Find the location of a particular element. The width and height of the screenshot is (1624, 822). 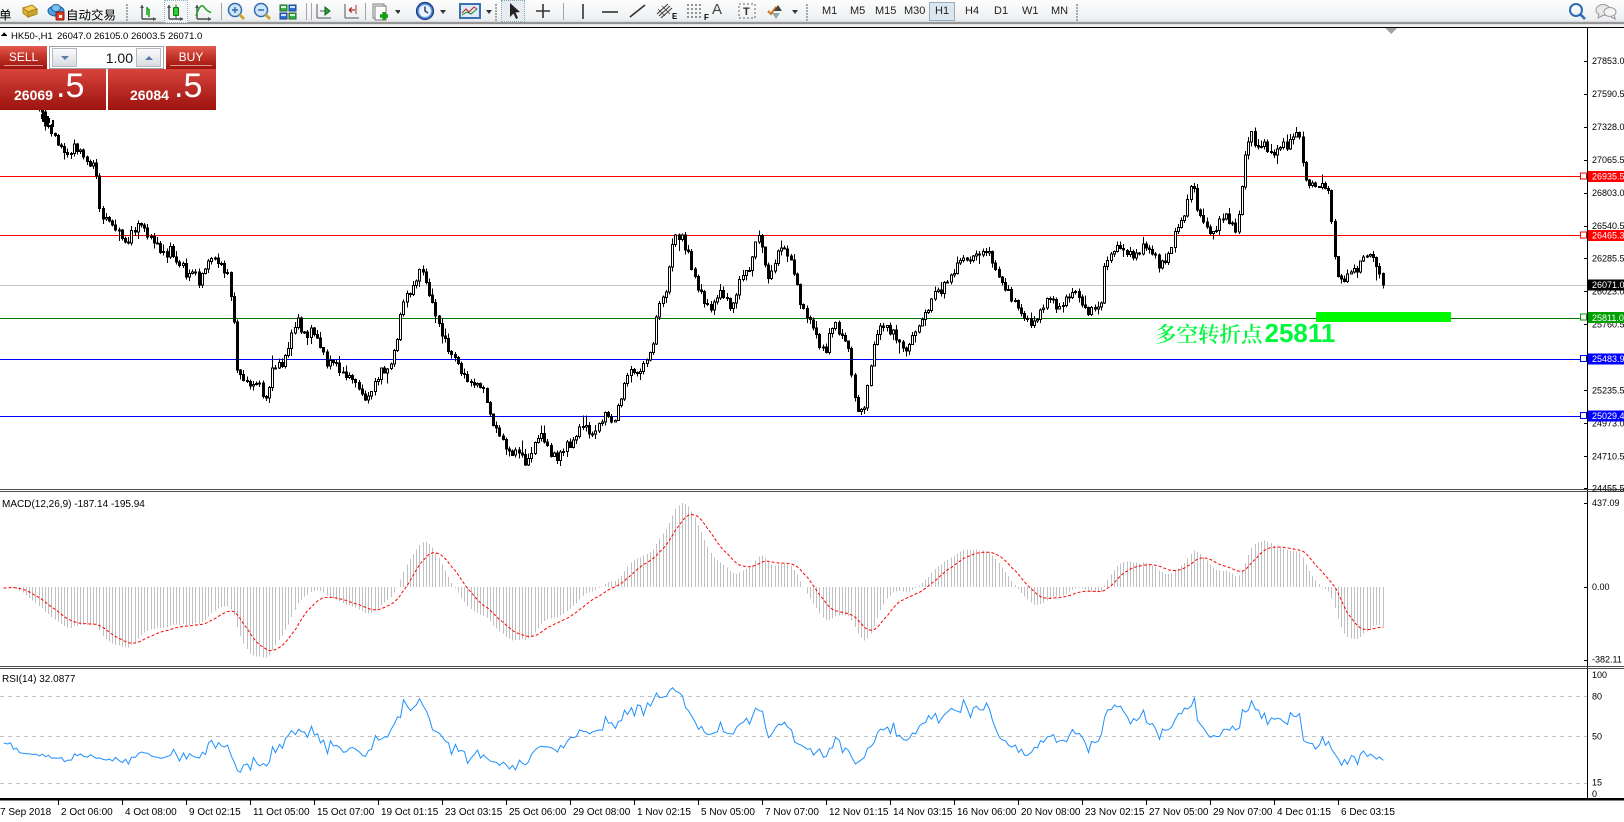

svg-text: 24710.5 is located at coordinates (1608, 456).